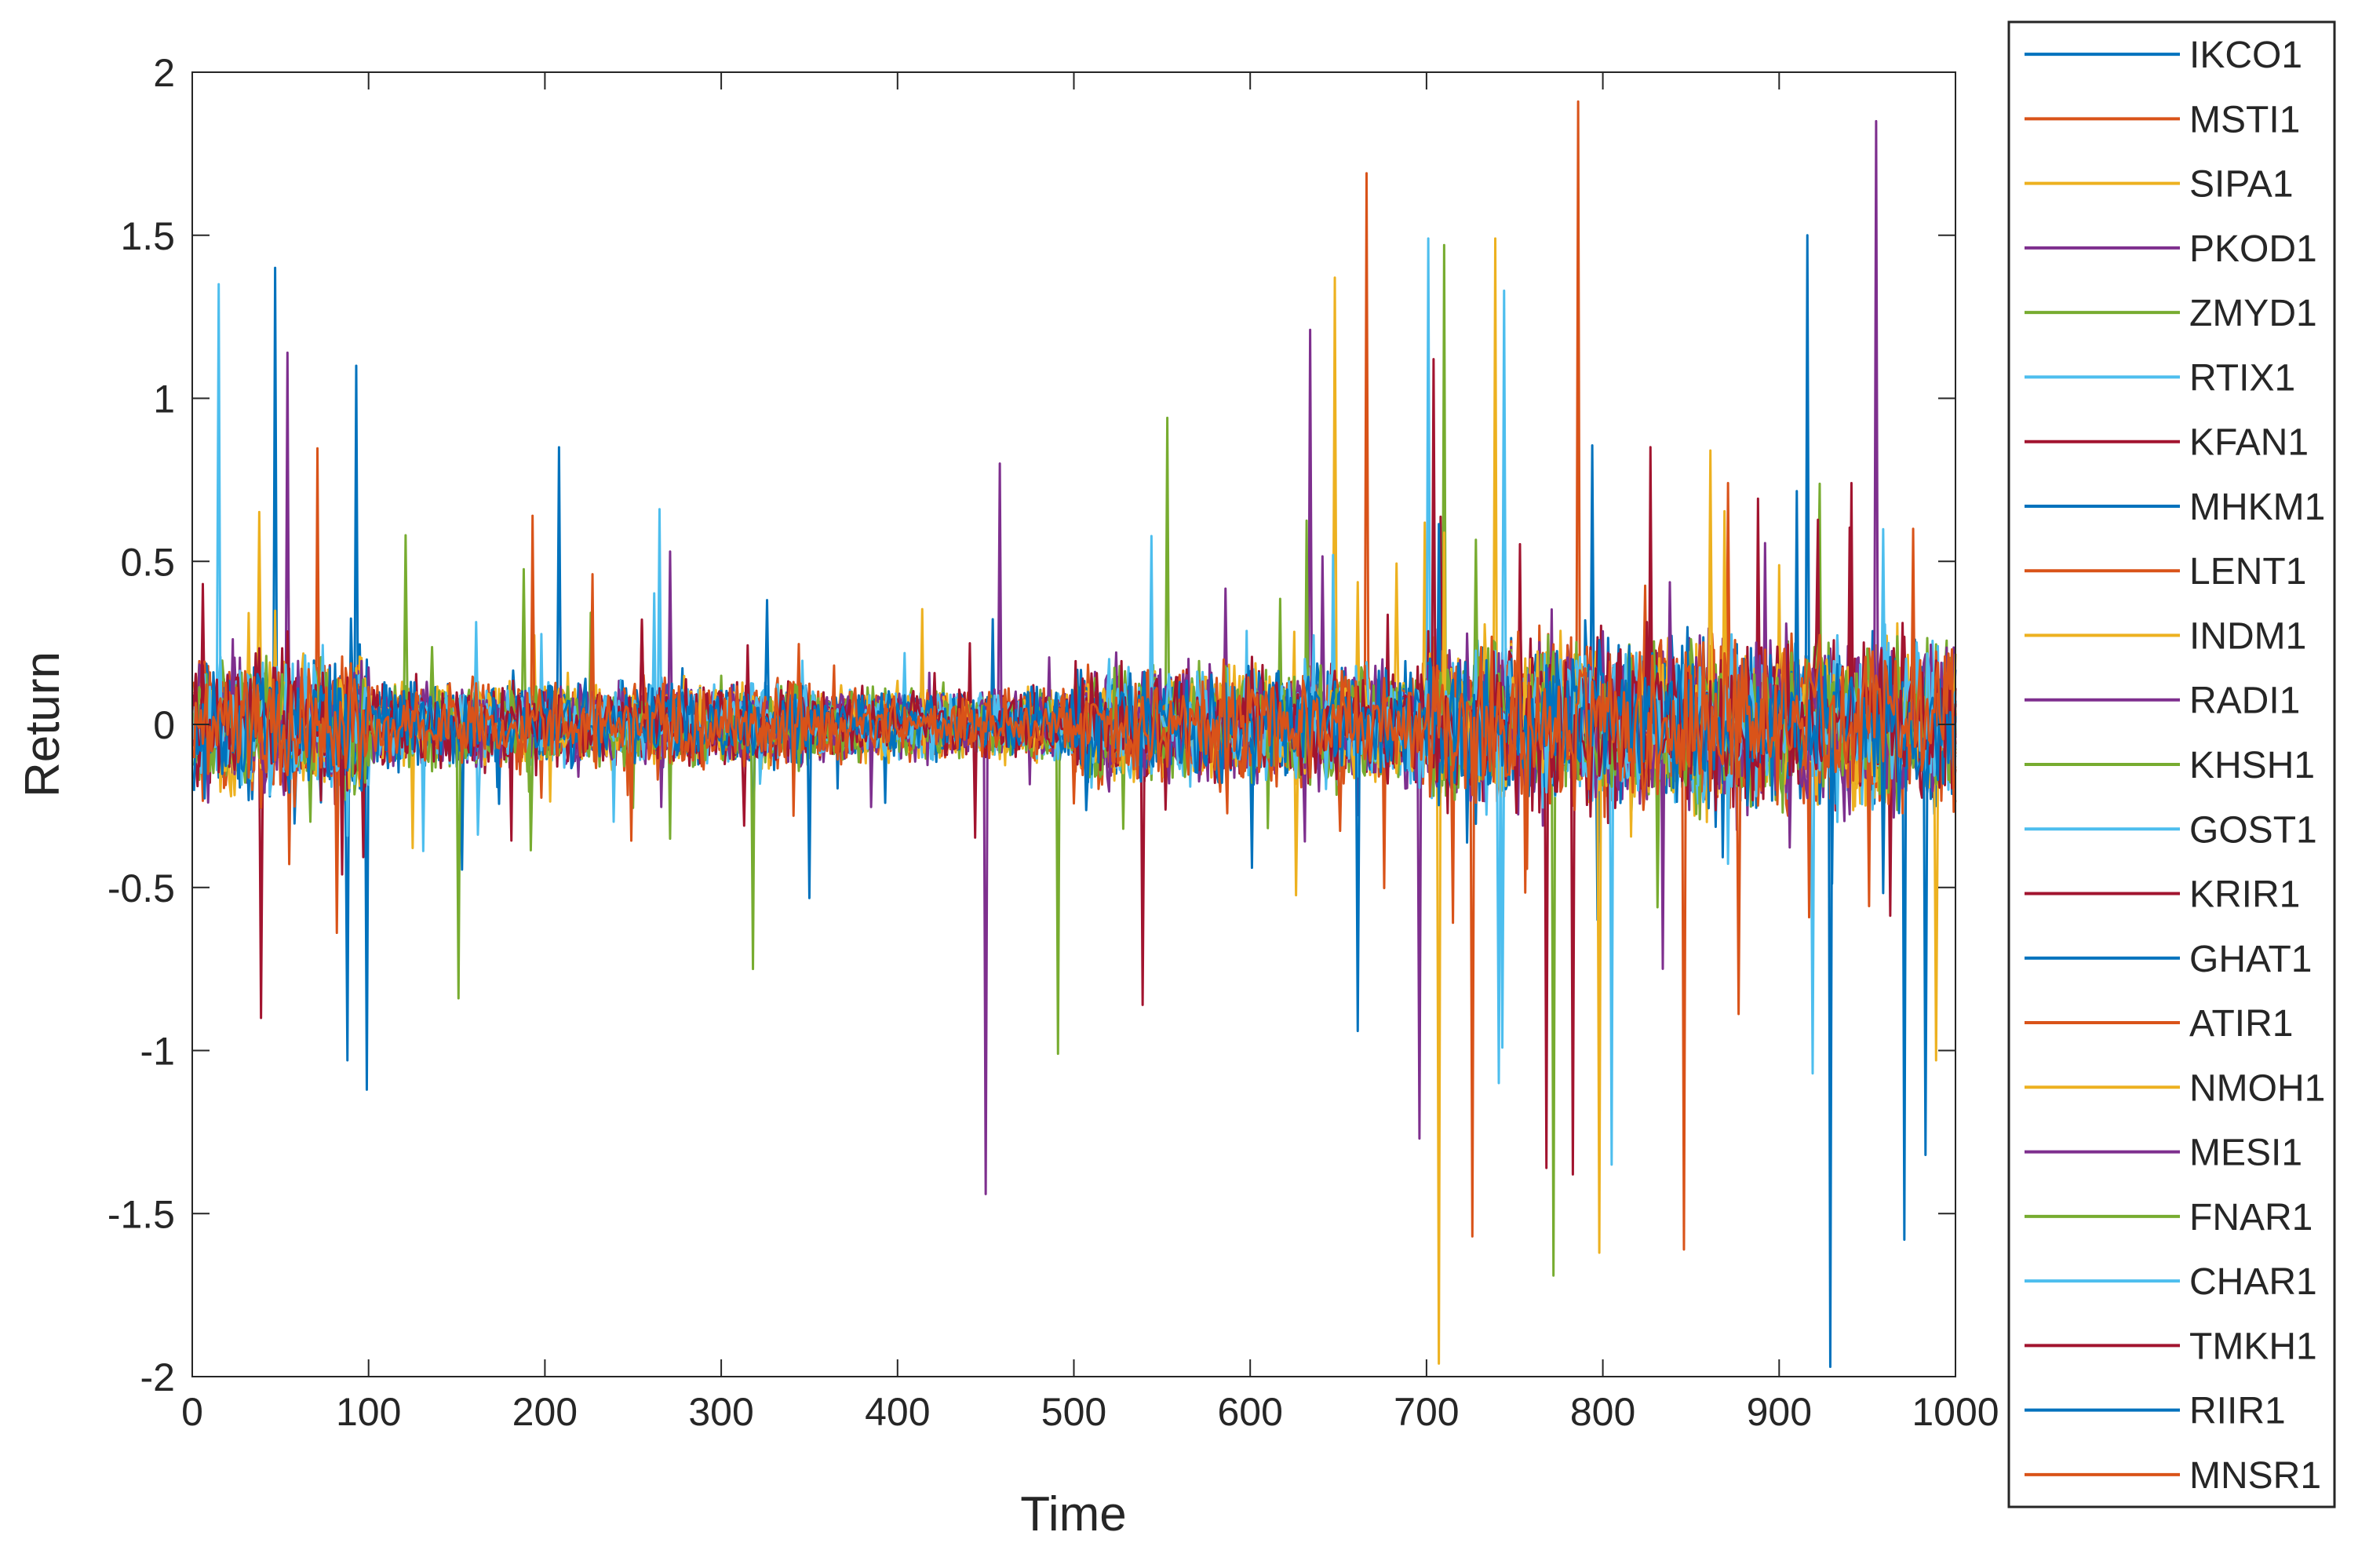  I want to click on x-tick-label: 1000, so click(1955, 1412).